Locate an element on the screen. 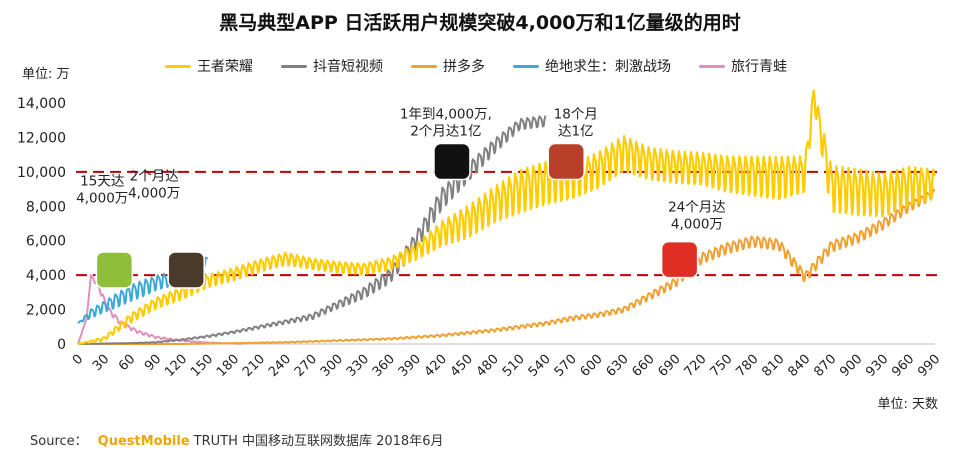  annotation-line: 达1亿 is located at coordinates (576, 131).